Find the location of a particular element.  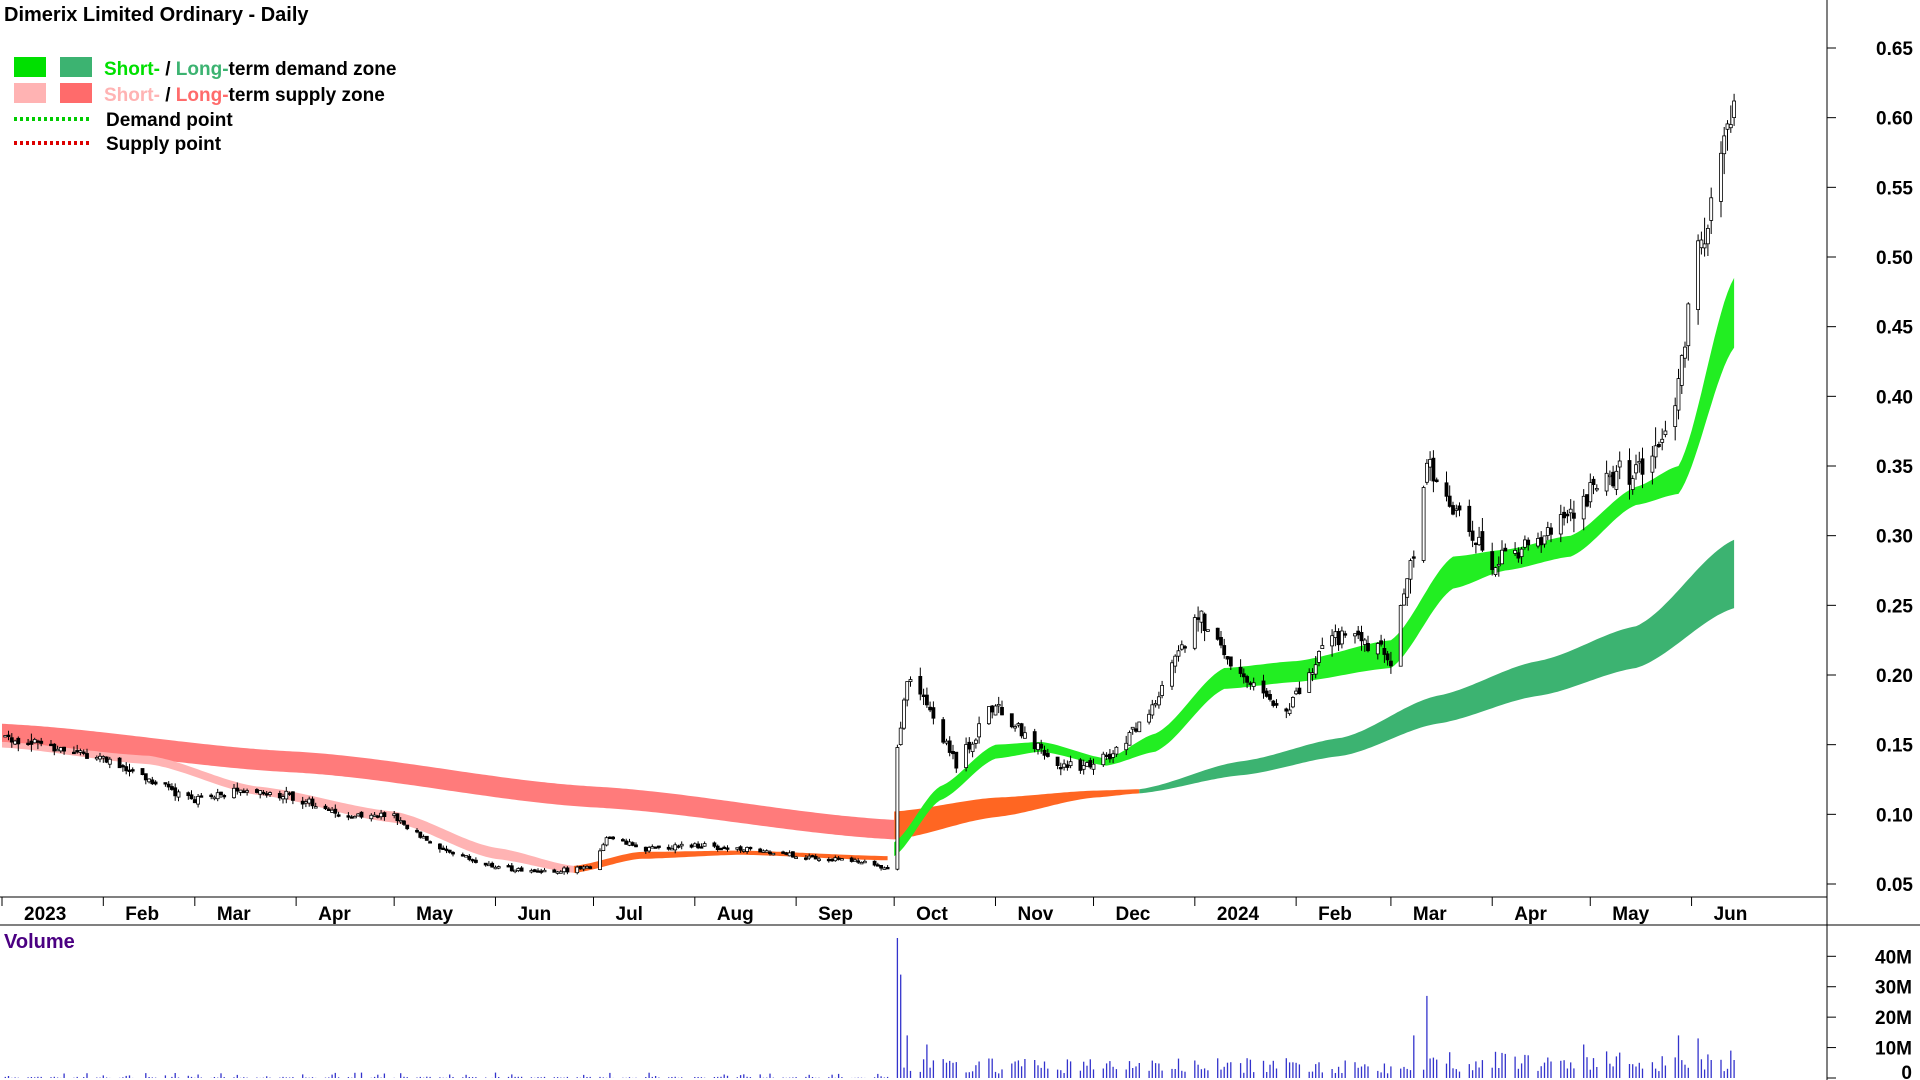

y-tick-label: 0.65 is located at coordinates (1894, 49).